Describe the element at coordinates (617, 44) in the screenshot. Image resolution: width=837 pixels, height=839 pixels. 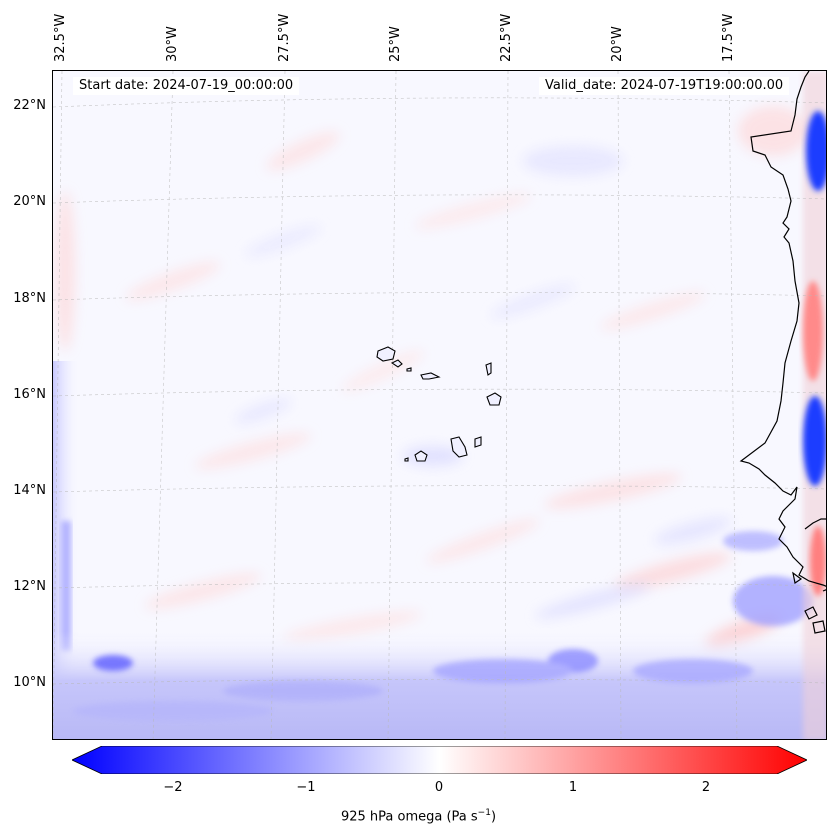
I see `lon-label-20w: 20°W` at that location.